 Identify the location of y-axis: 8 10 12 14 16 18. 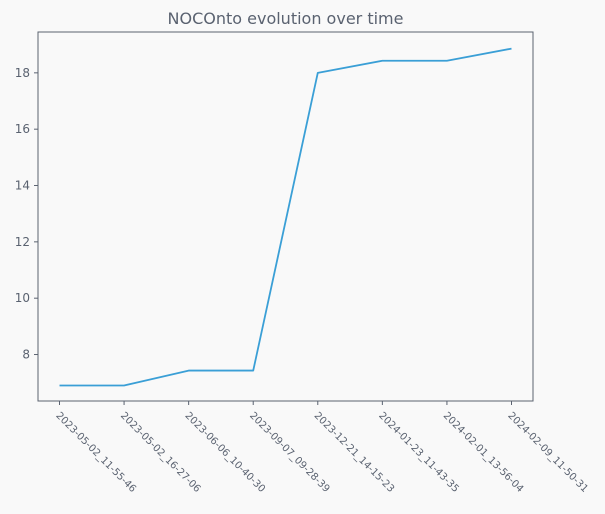
(26, 214).